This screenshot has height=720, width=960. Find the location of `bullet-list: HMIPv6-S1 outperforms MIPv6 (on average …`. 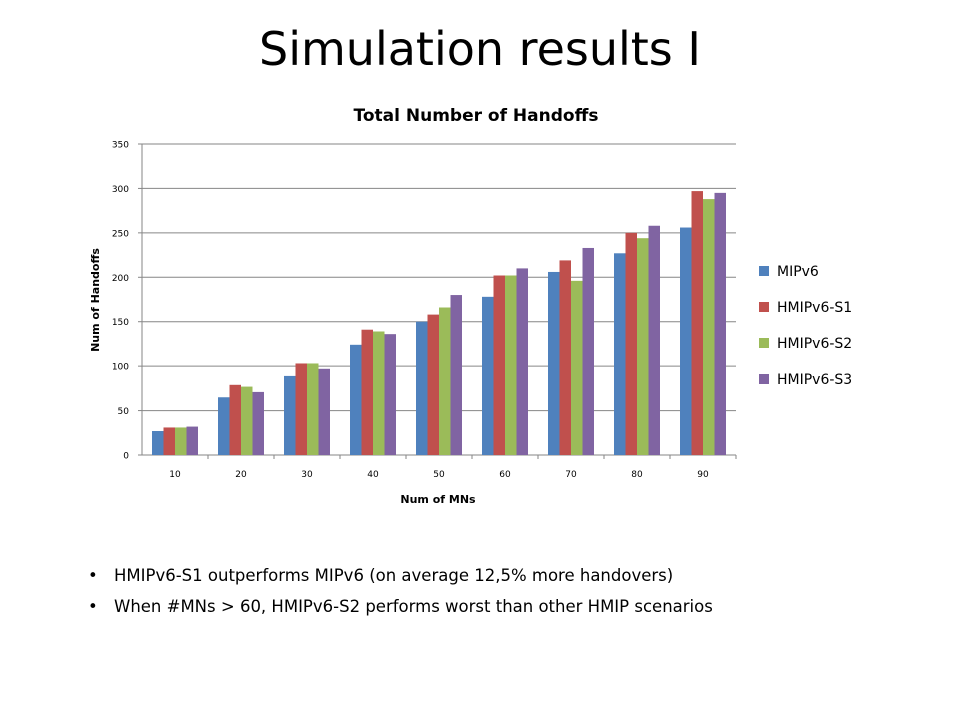

bullet-list: HMIPv6-S1 outperforms MIPv6 (on average … is located at coordinates (400, 597).